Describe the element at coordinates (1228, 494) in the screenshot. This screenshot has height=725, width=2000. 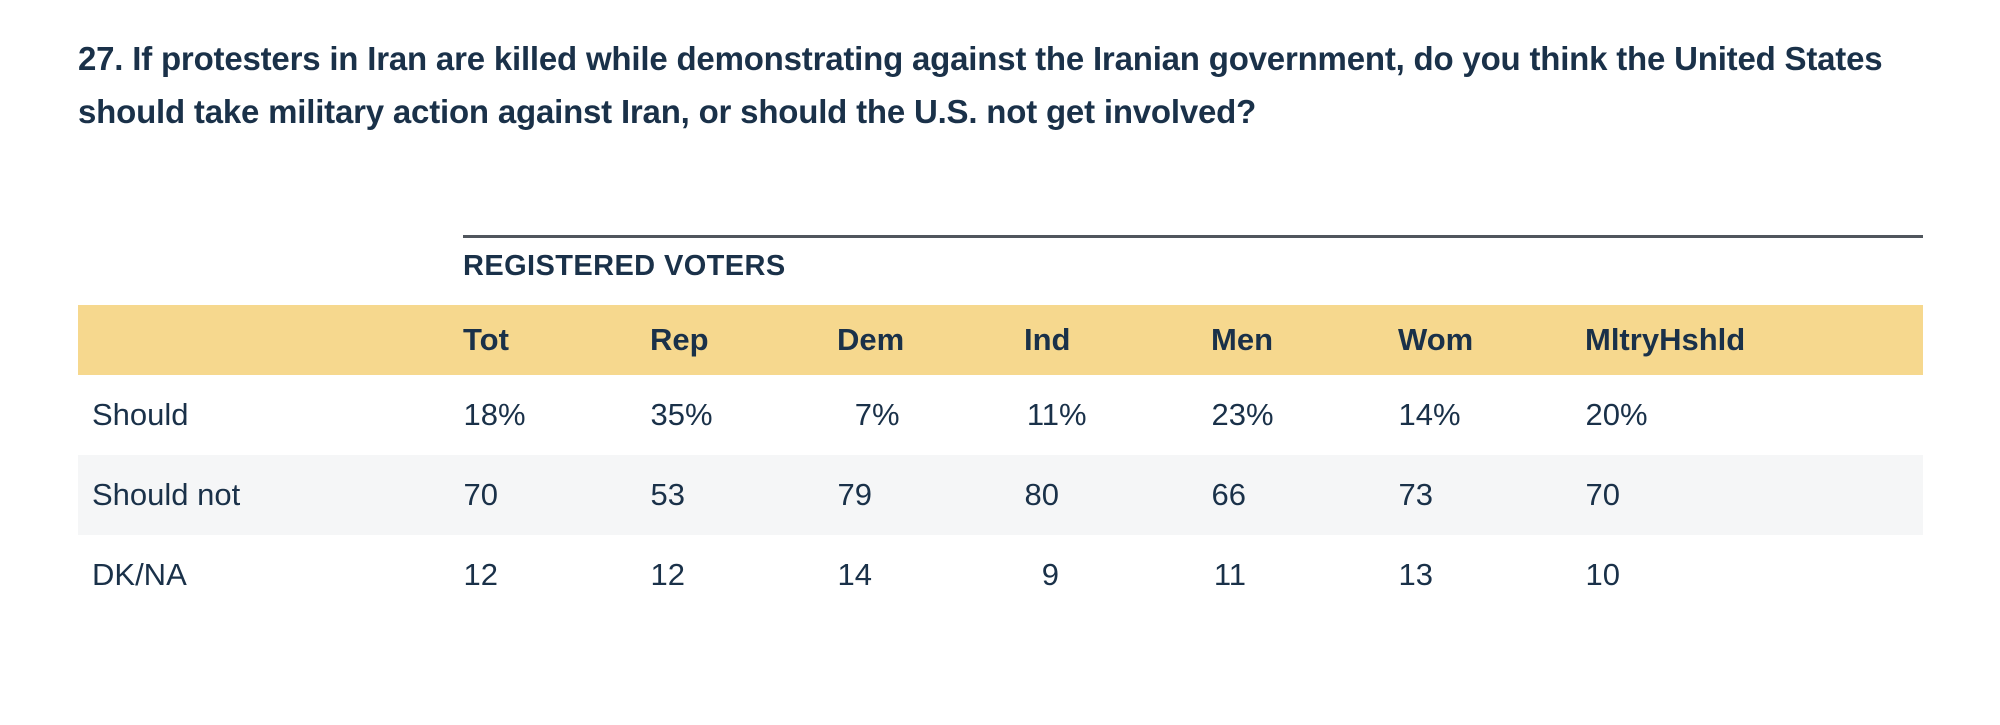
I see `value-digits: 66` at that location.